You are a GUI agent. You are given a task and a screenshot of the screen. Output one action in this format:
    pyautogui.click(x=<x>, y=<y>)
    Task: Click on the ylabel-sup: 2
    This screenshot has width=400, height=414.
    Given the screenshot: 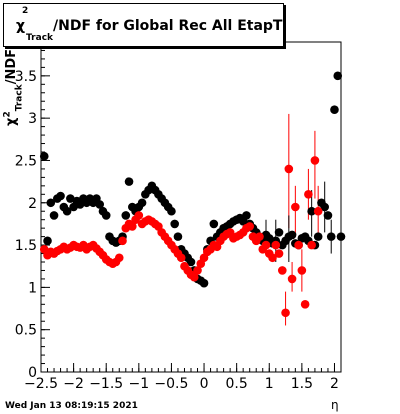 What is the action you would take?
    pyautogui.click(x=7, y=114)
    